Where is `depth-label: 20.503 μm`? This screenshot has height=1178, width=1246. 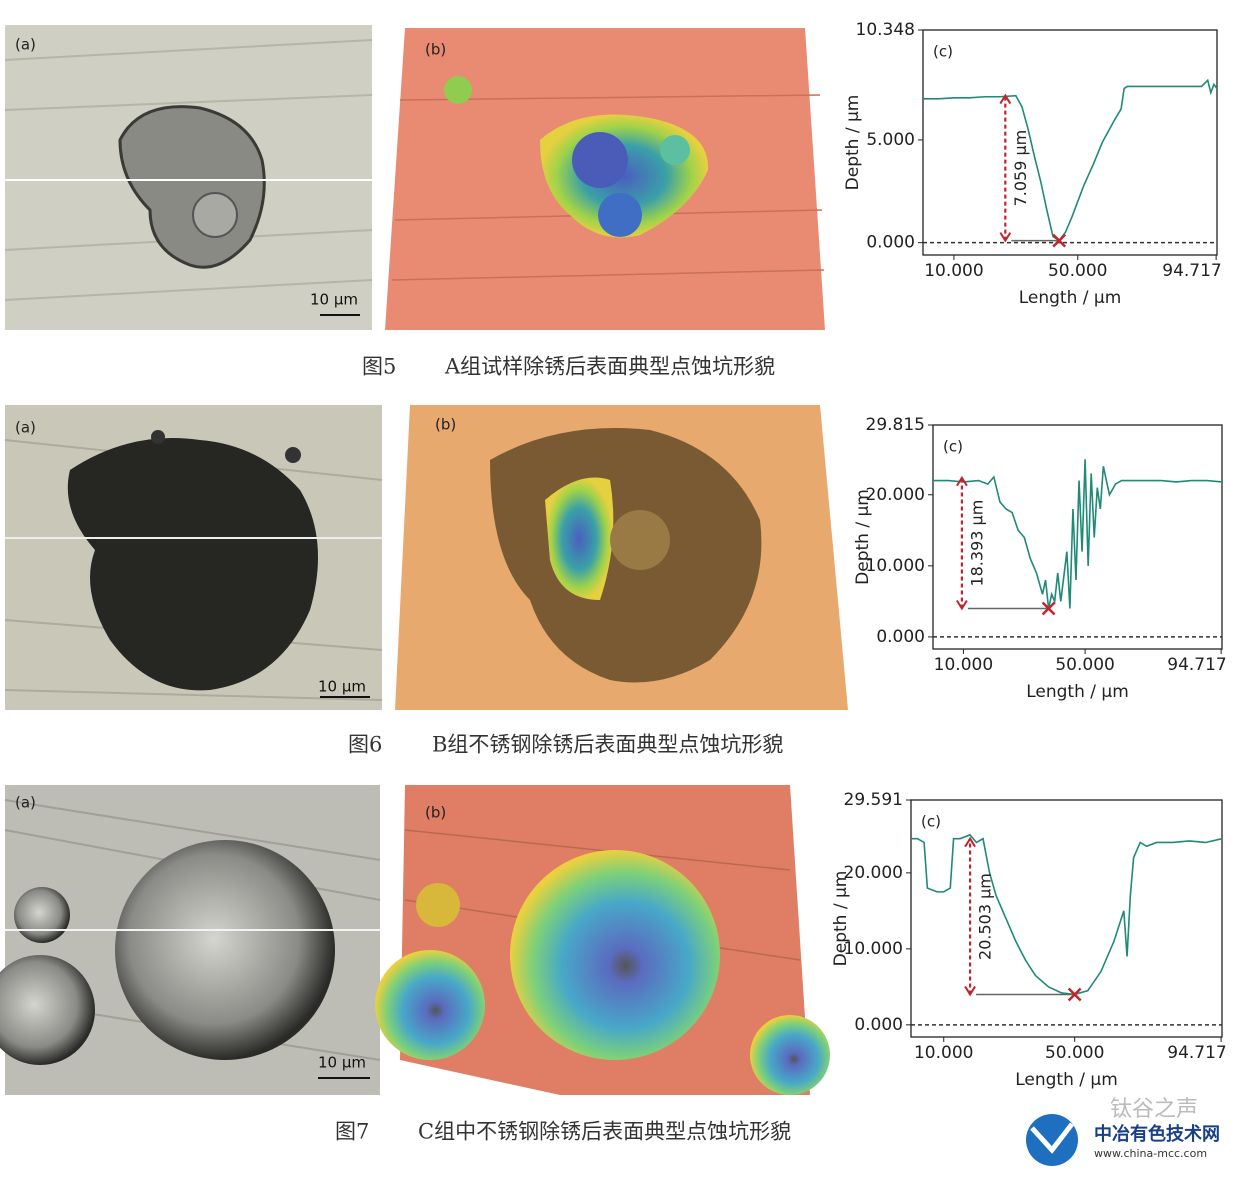 depth-label: 20.503 μm is located at coordinates (985, 916).